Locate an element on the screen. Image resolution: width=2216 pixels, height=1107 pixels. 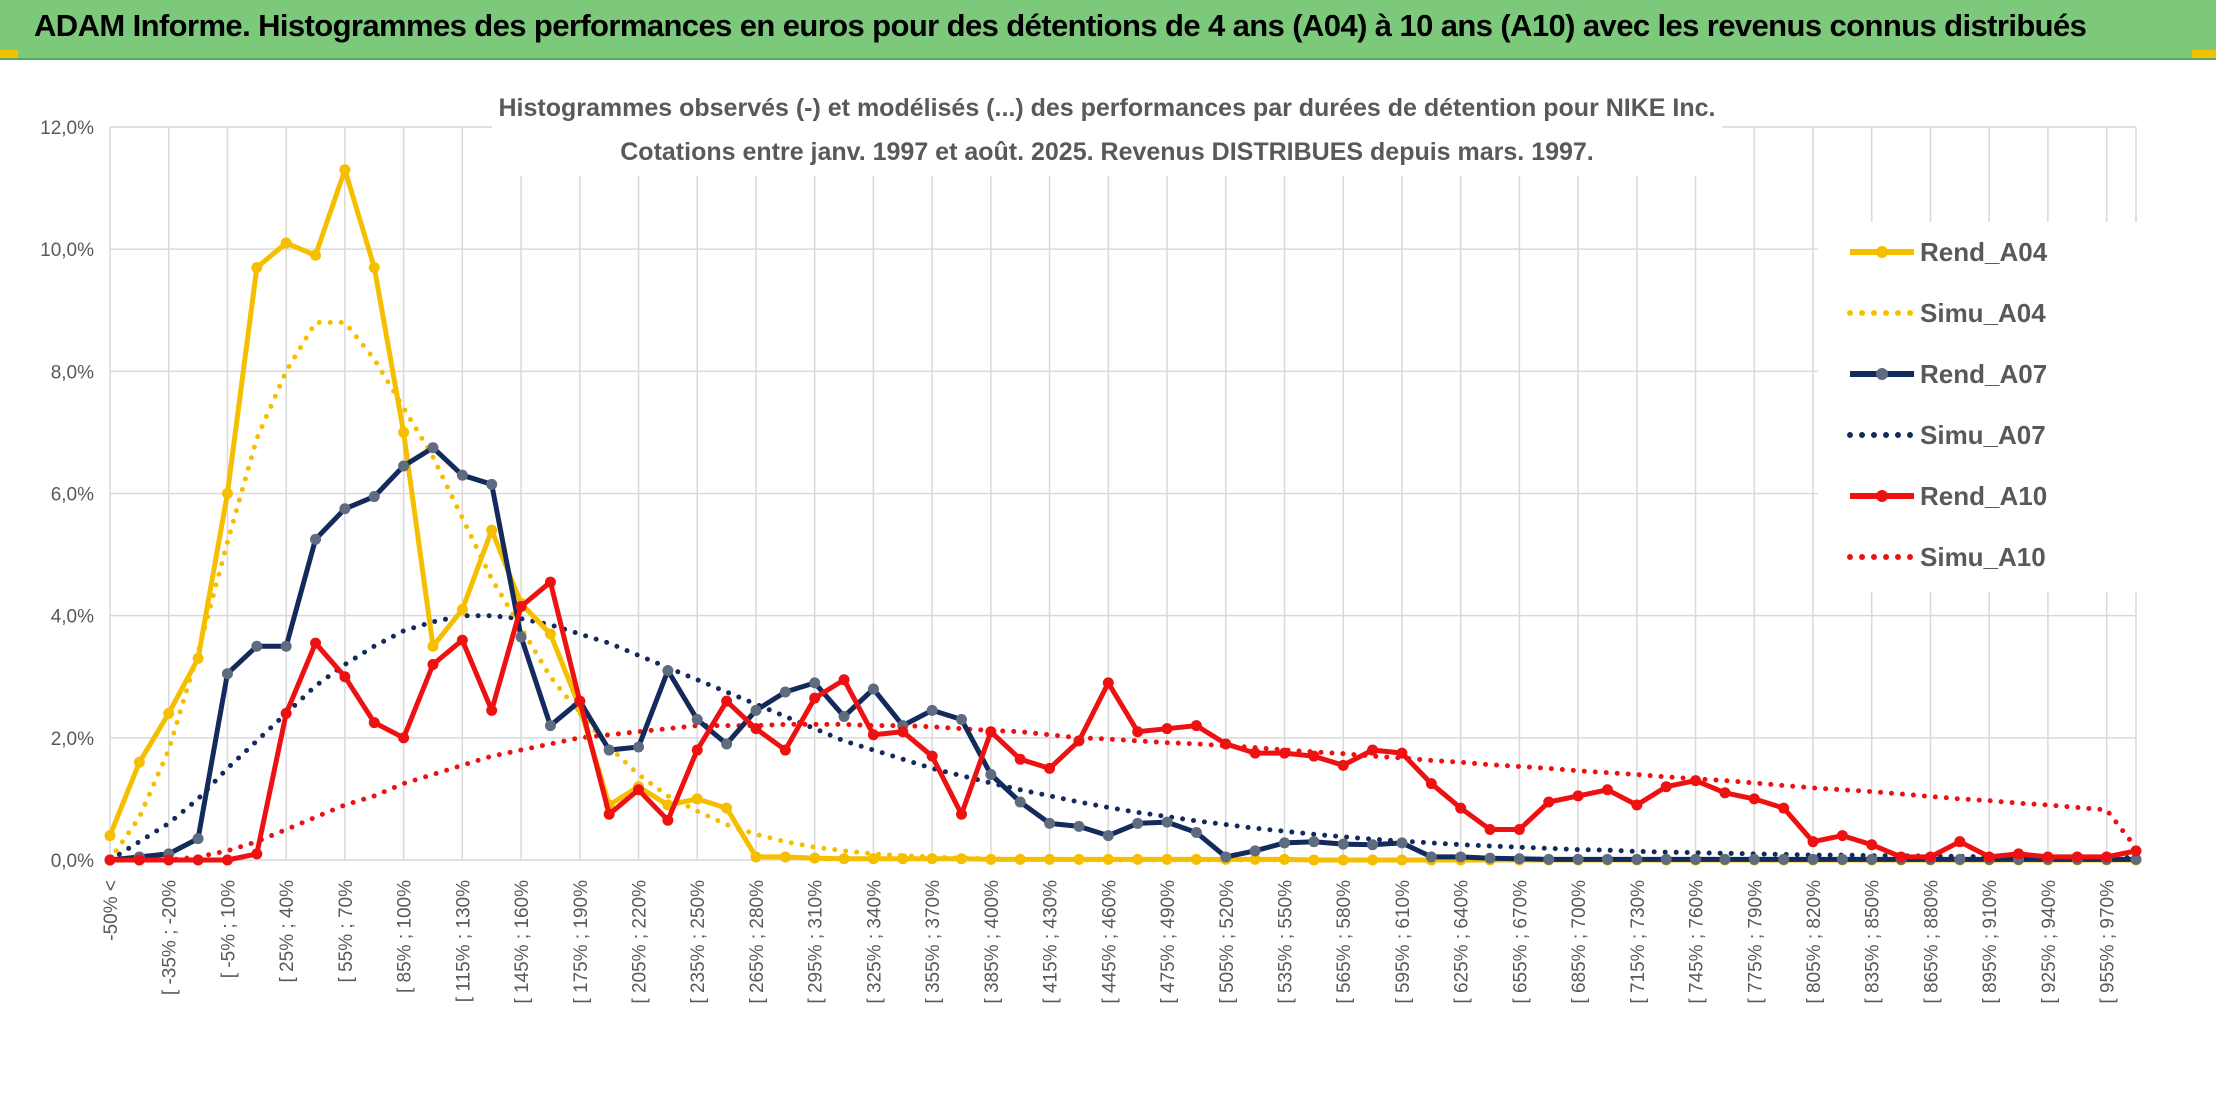
y-tick-label: 8,0% is located at coordinates (72, 372).